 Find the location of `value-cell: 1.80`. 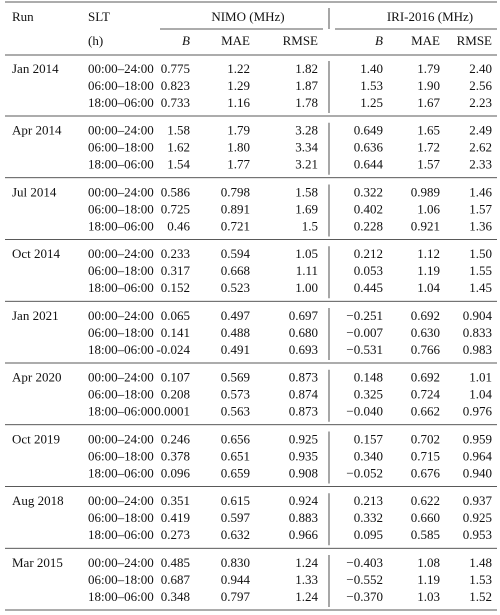

value-cell: 1.80 is located at coordinates (238, 147).